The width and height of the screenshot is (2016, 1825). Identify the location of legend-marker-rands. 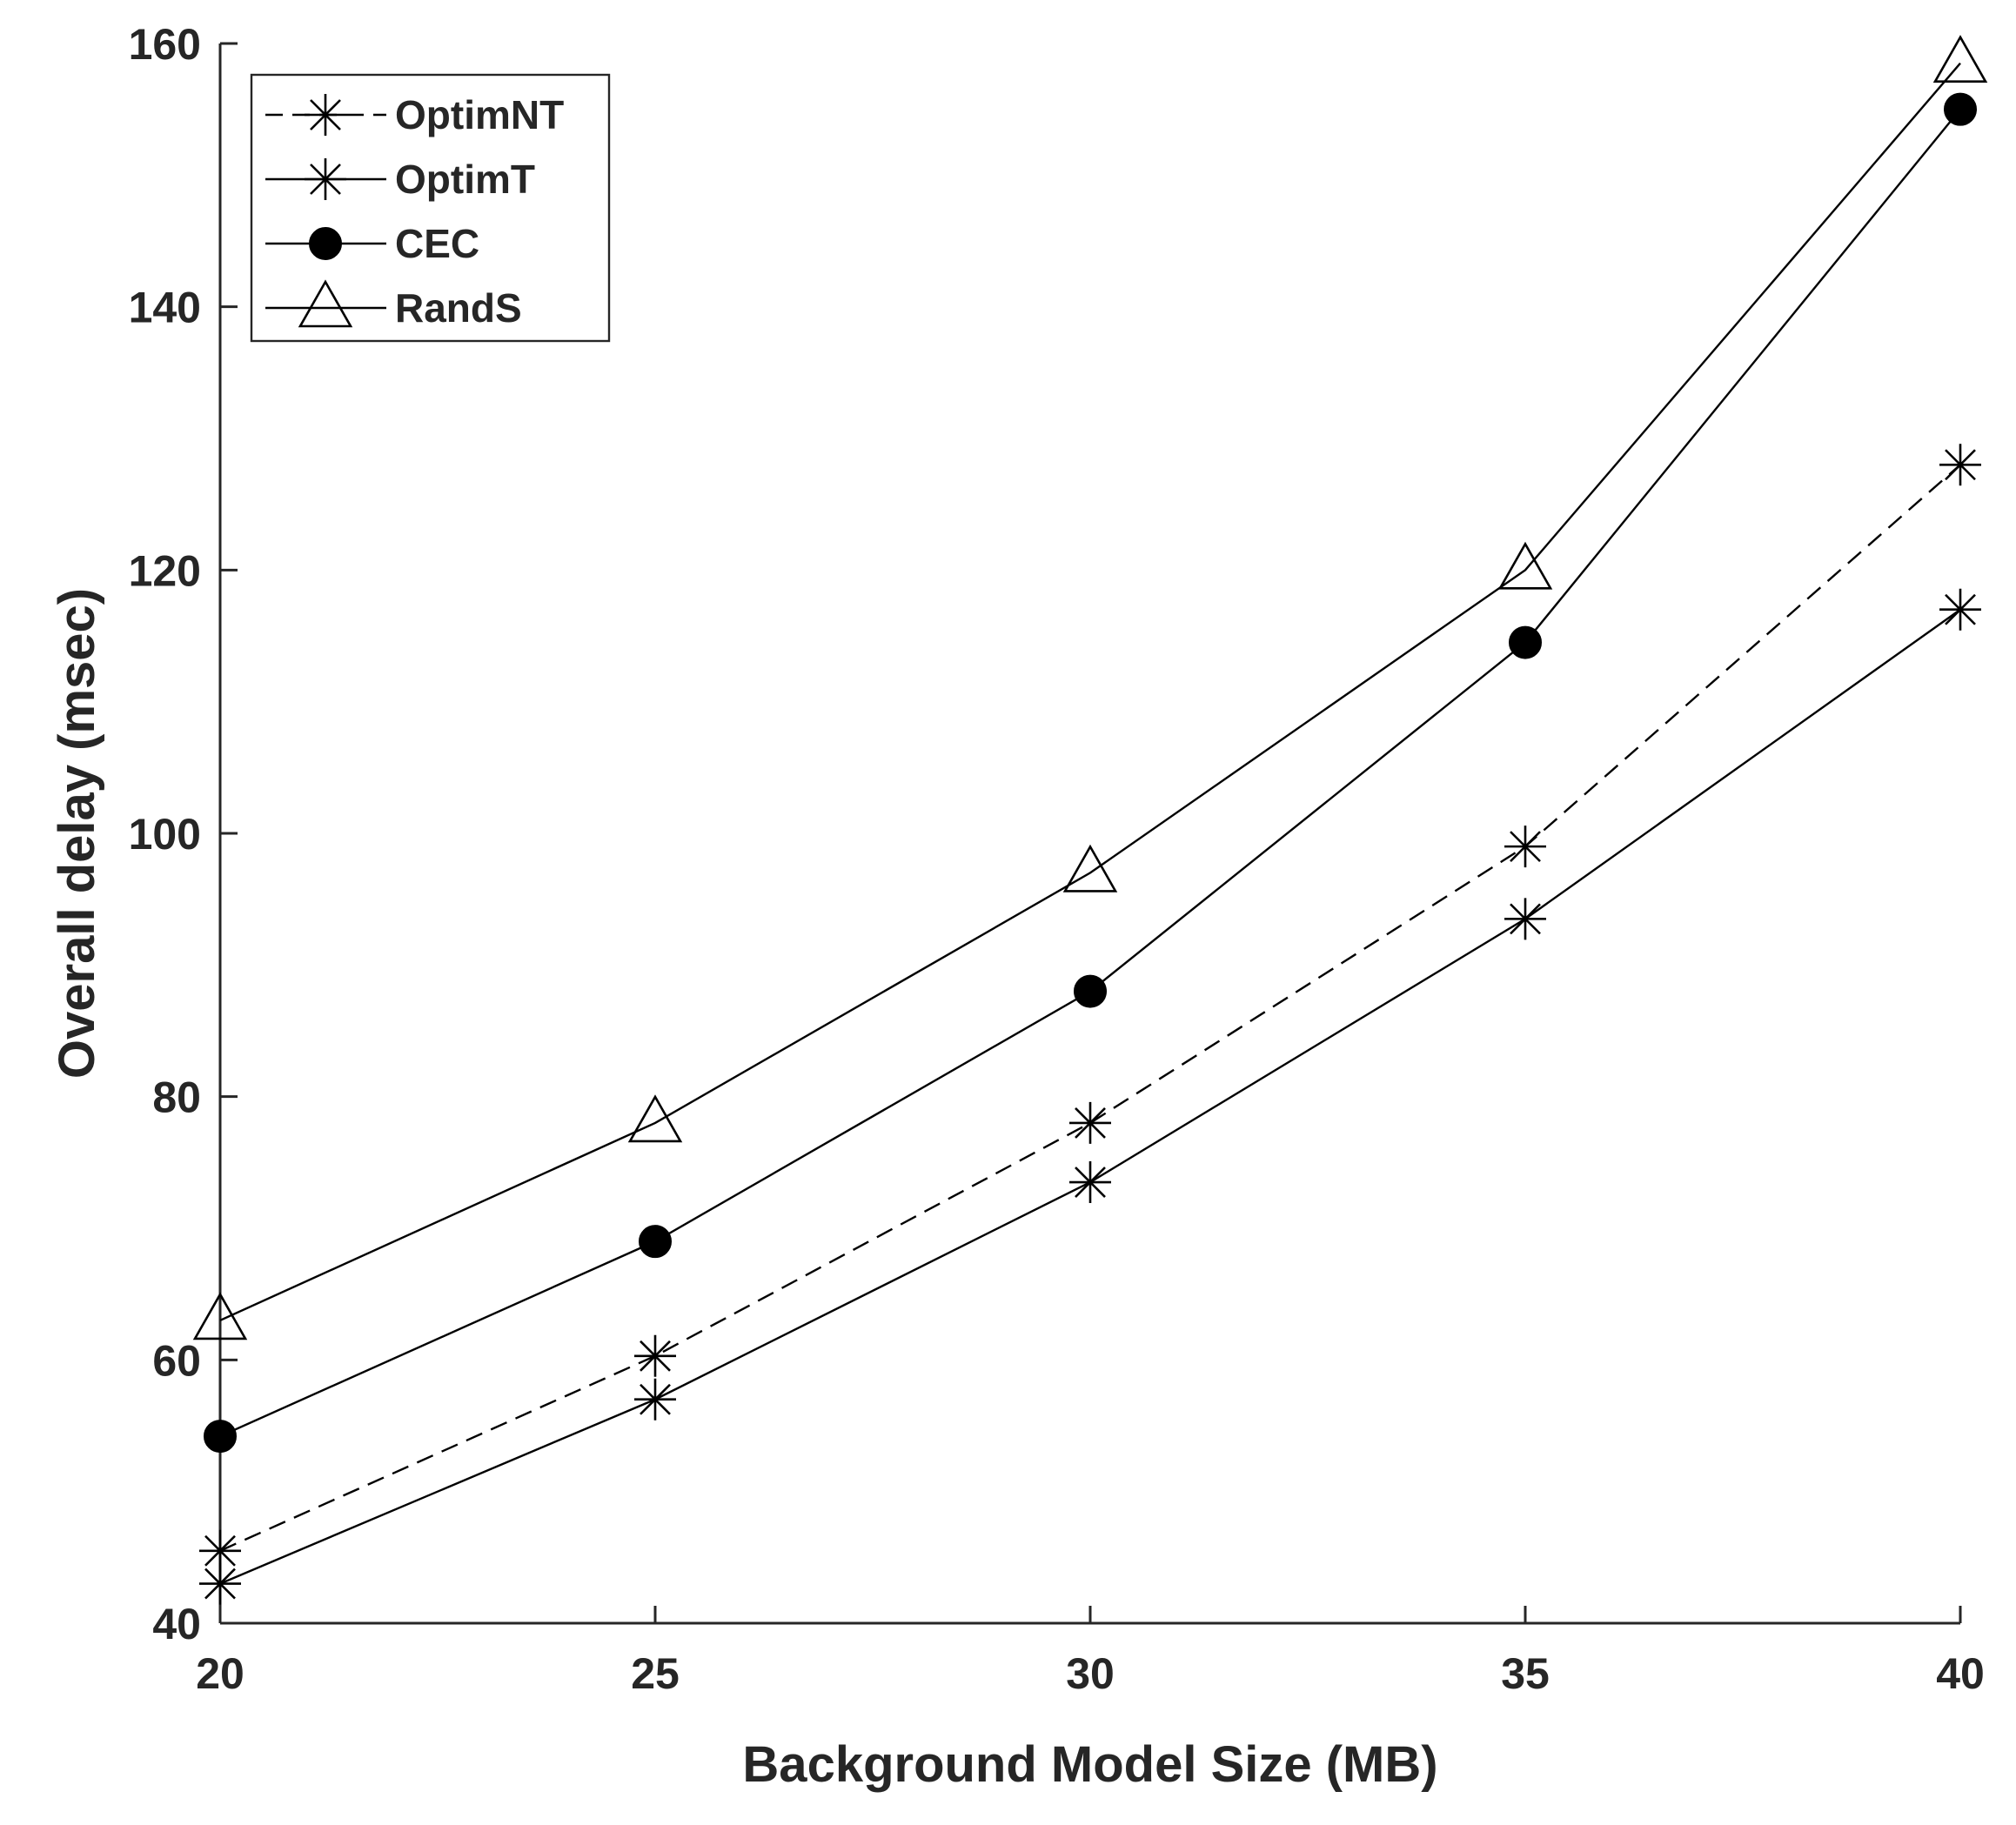
(325, 303).